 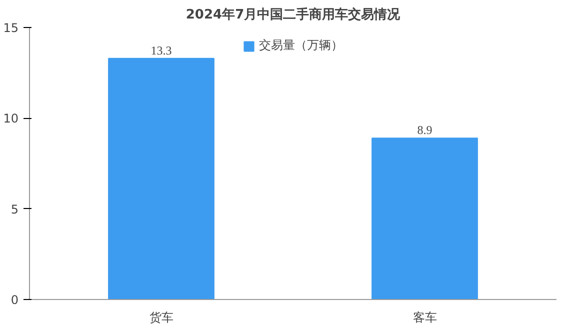 I want to click on data-label: 8.9, so click(x=424, y=130).